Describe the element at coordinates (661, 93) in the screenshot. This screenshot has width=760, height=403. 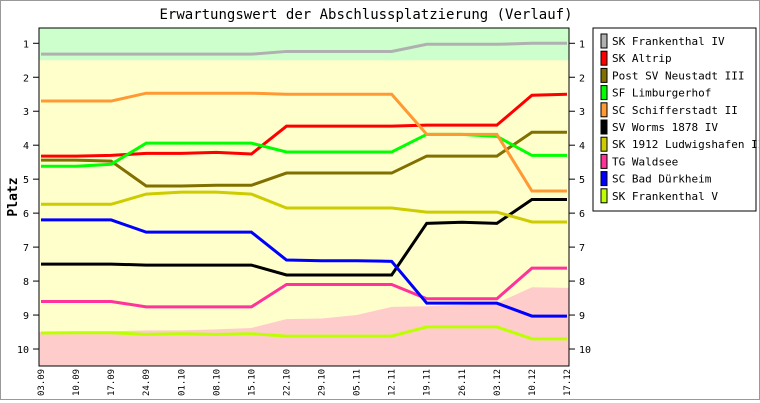
I see `legend-entry: SF Limburgerhof` at that location.